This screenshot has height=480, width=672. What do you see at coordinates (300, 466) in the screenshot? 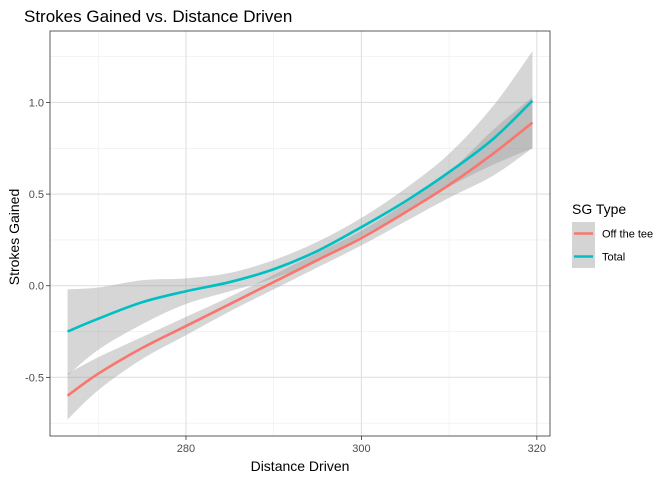
I see `x-axis-title: Distance Driven` at bounding box center [300, 466].